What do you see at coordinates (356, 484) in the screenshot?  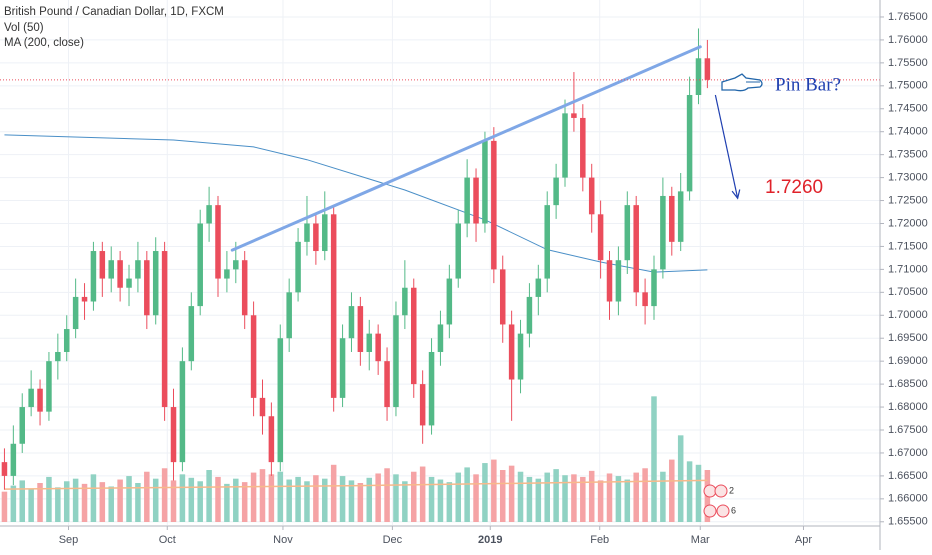 I see `volume-ma-line` at bounding box center [356, 484].